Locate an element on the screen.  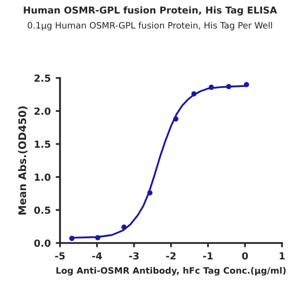
x-tick-label: -4 is located at coordinates (97, 256).